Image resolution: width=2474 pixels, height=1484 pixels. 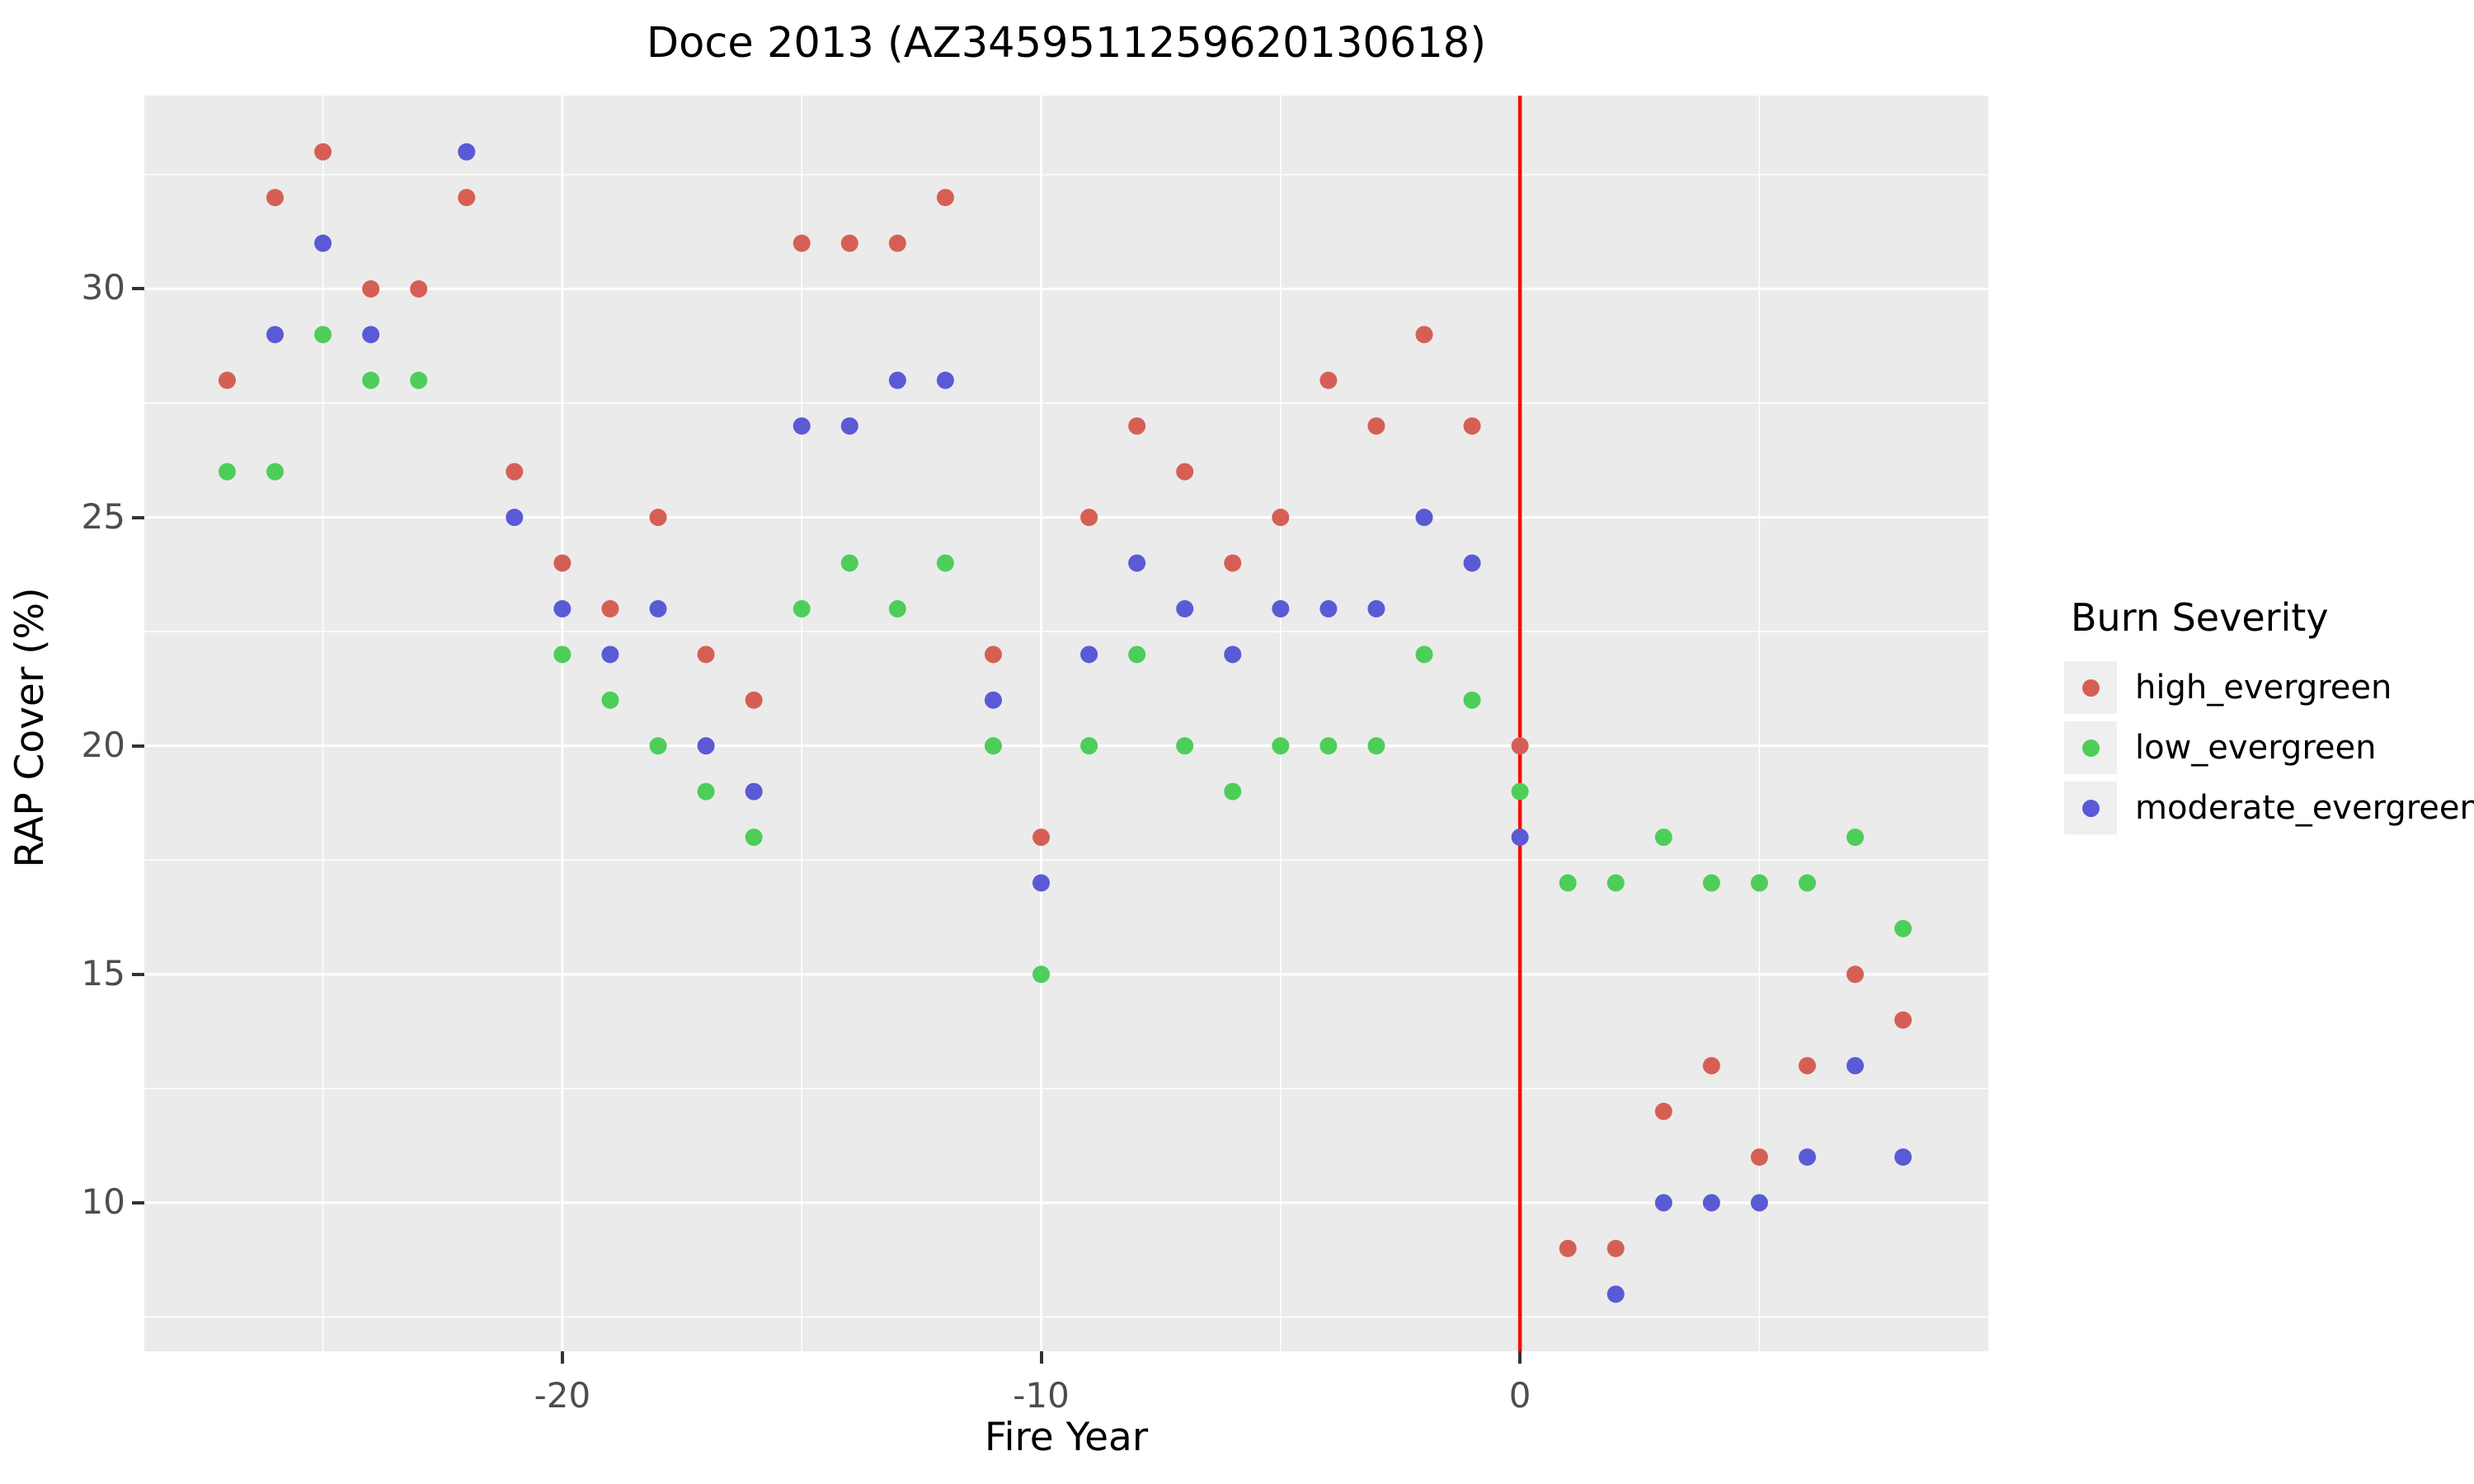 I want to click on high-evergreen-swatch-icon, so click(x=2090, y=688).